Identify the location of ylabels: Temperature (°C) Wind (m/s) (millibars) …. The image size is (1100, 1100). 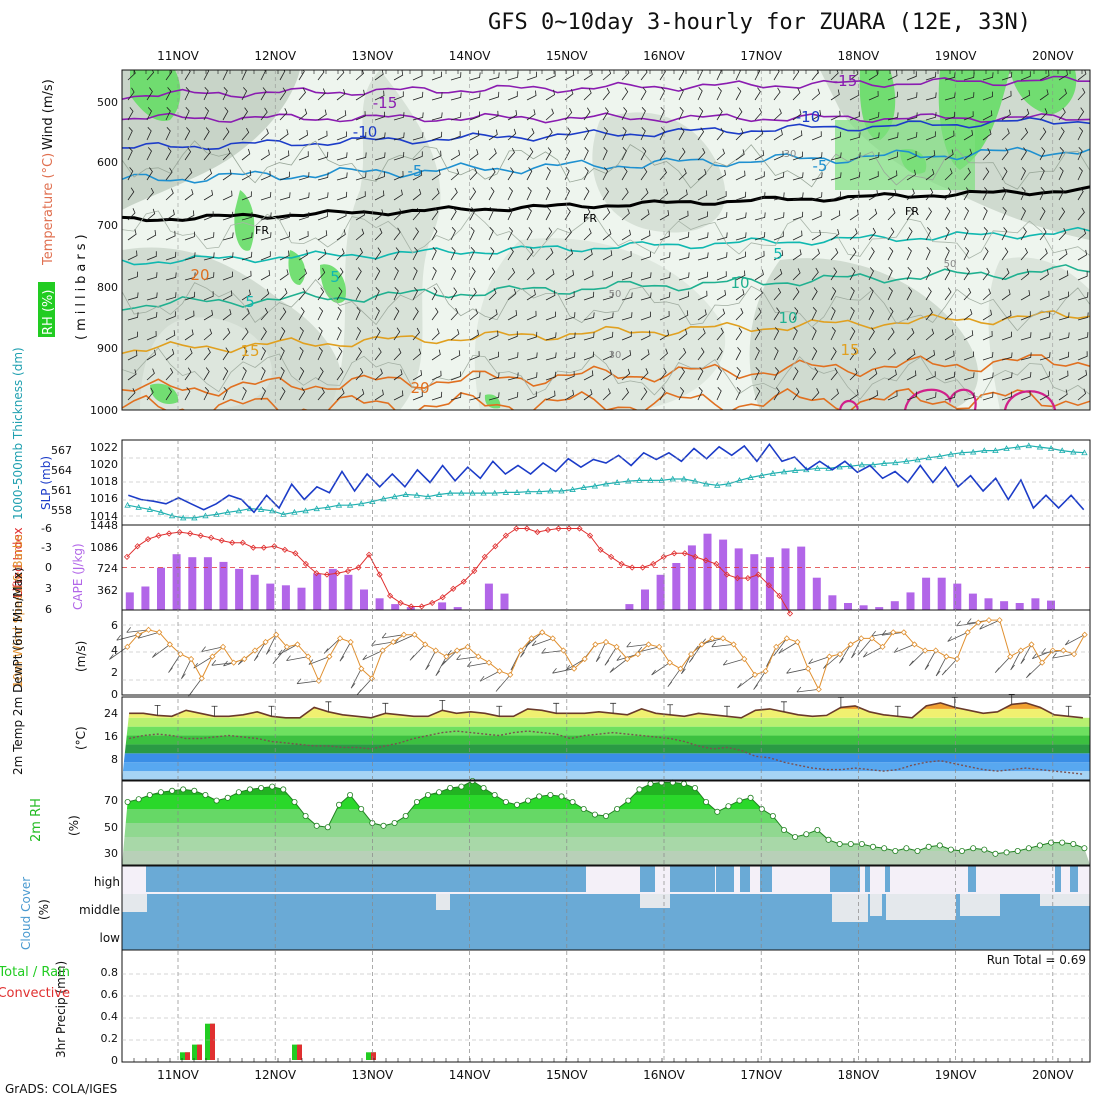
(50, 568).